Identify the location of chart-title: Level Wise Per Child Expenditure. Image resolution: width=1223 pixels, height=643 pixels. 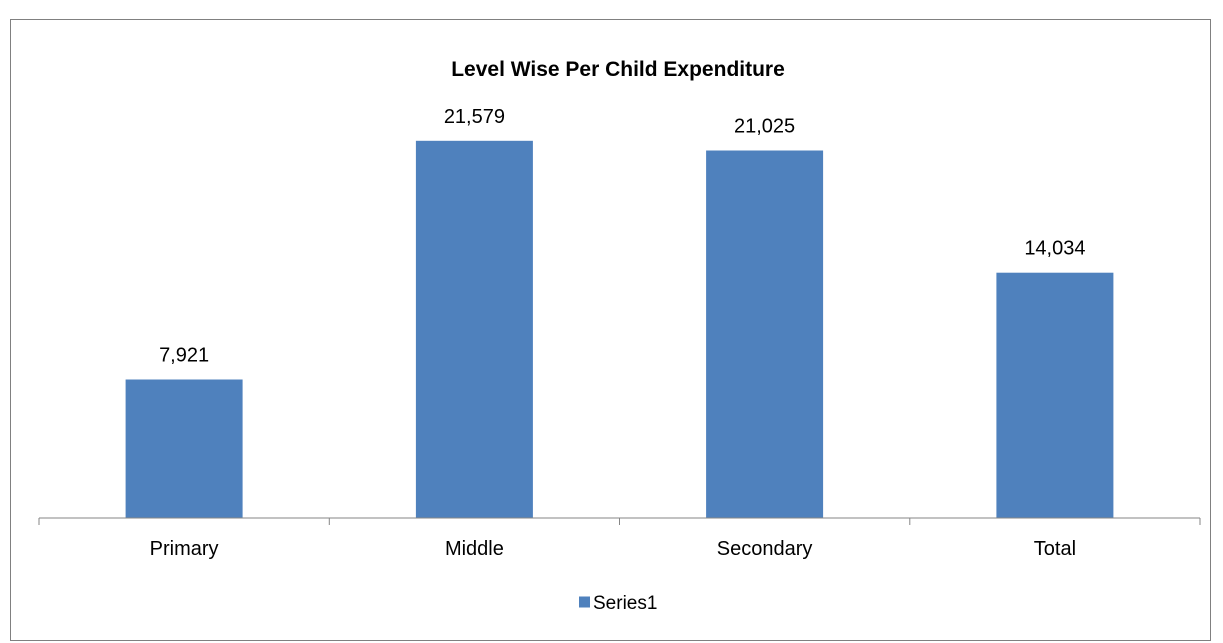
(618, 69).